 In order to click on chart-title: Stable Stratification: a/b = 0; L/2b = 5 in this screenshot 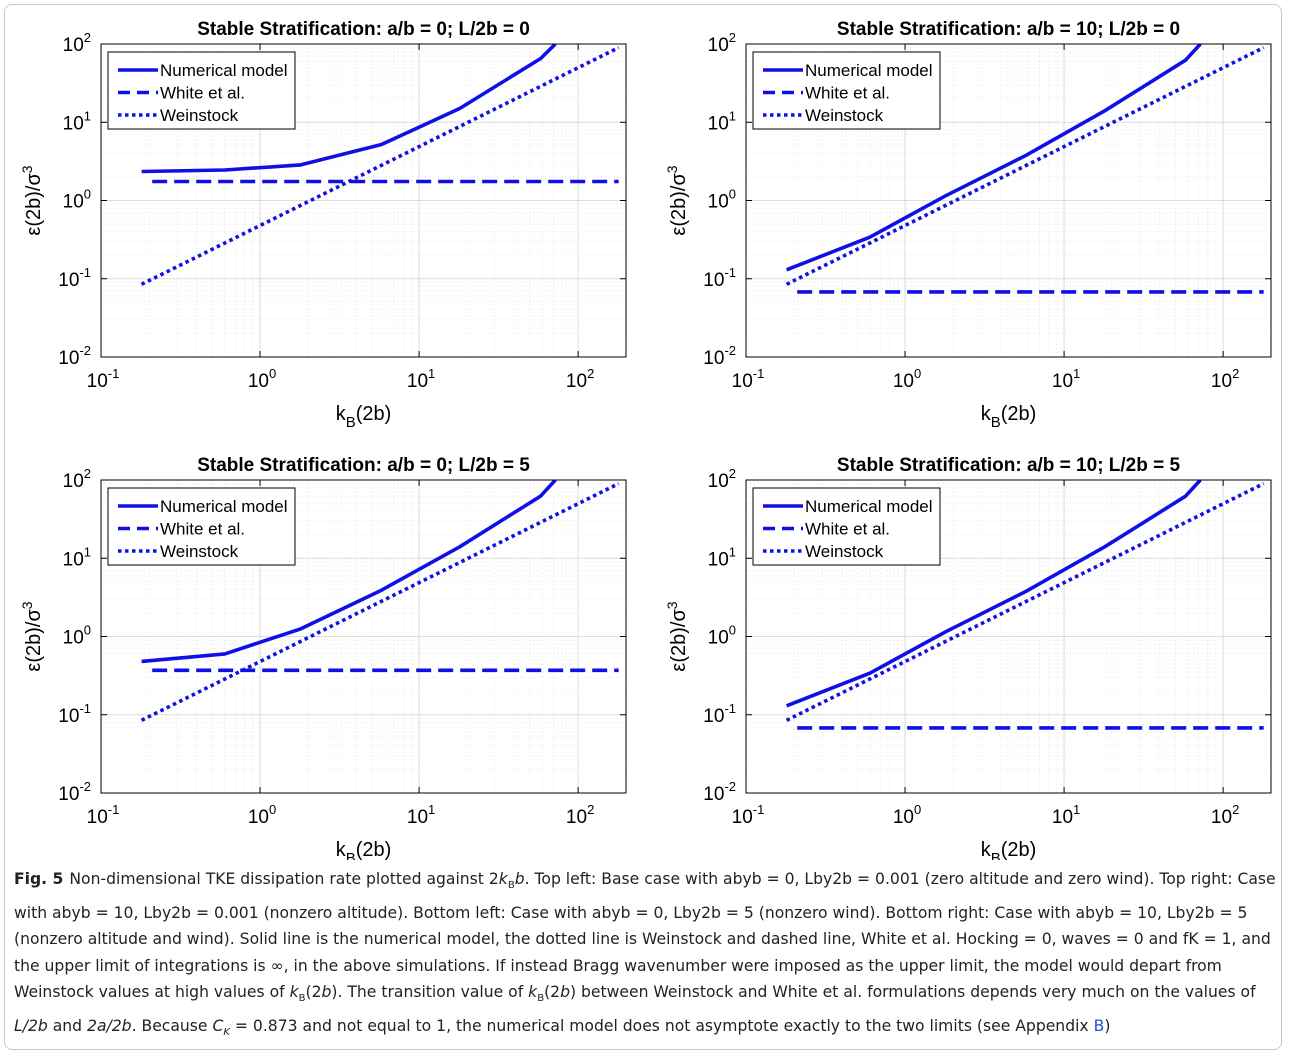, I will do `click(363, 465)`.